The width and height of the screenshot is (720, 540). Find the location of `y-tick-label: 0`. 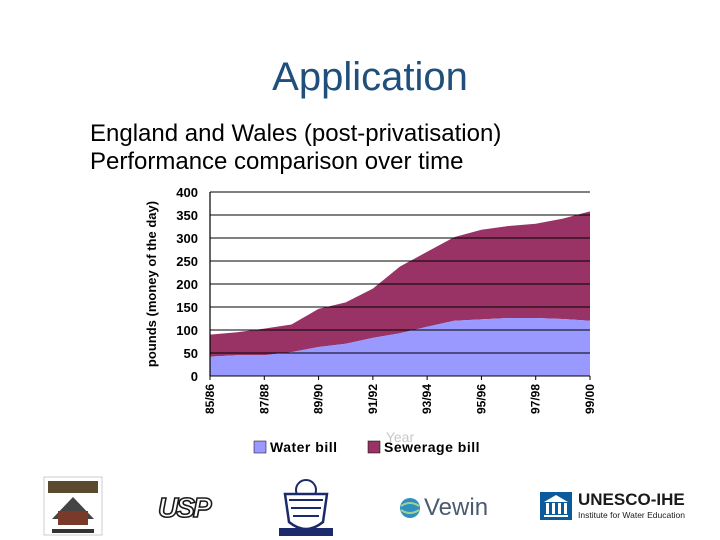

y-tick-label: 0 is located at coordinates (194, 376).